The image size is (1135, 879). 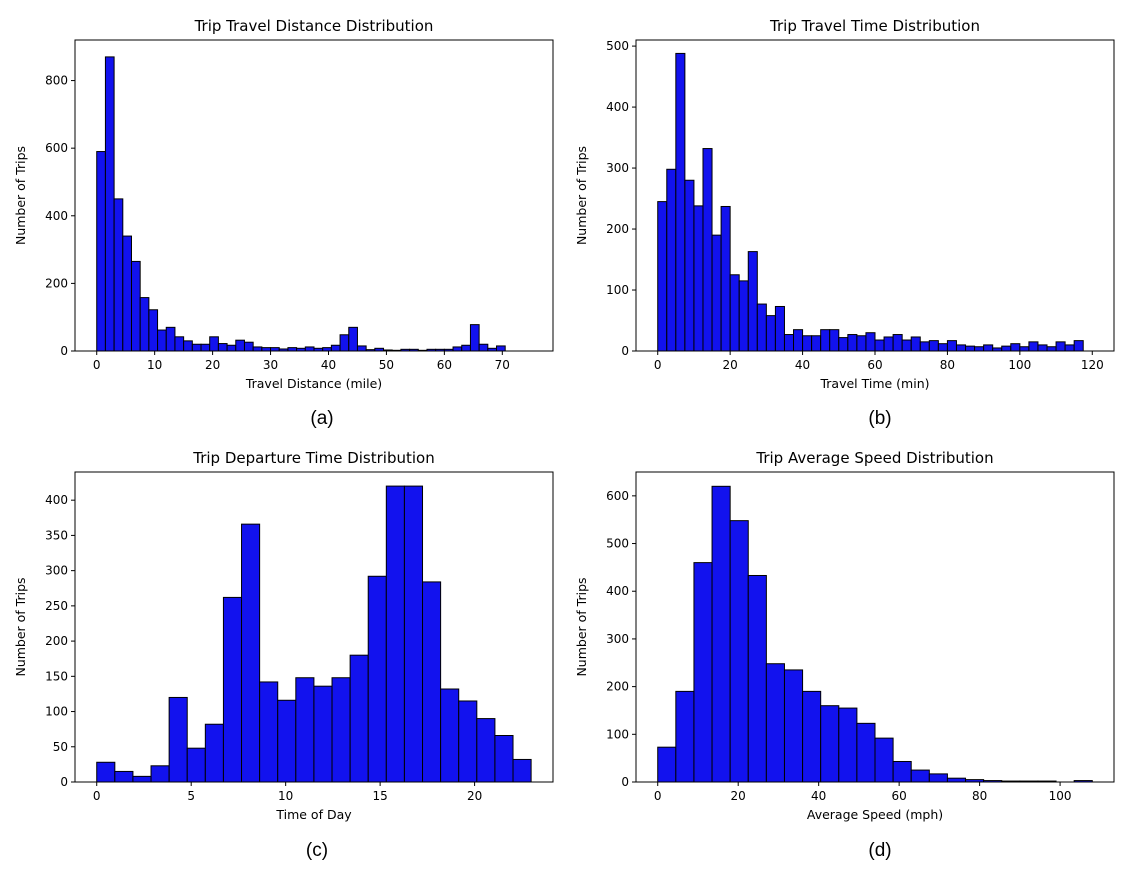 I want to click on chart-title: Trip Average Speed Distribution, so click(x=874, y=458).